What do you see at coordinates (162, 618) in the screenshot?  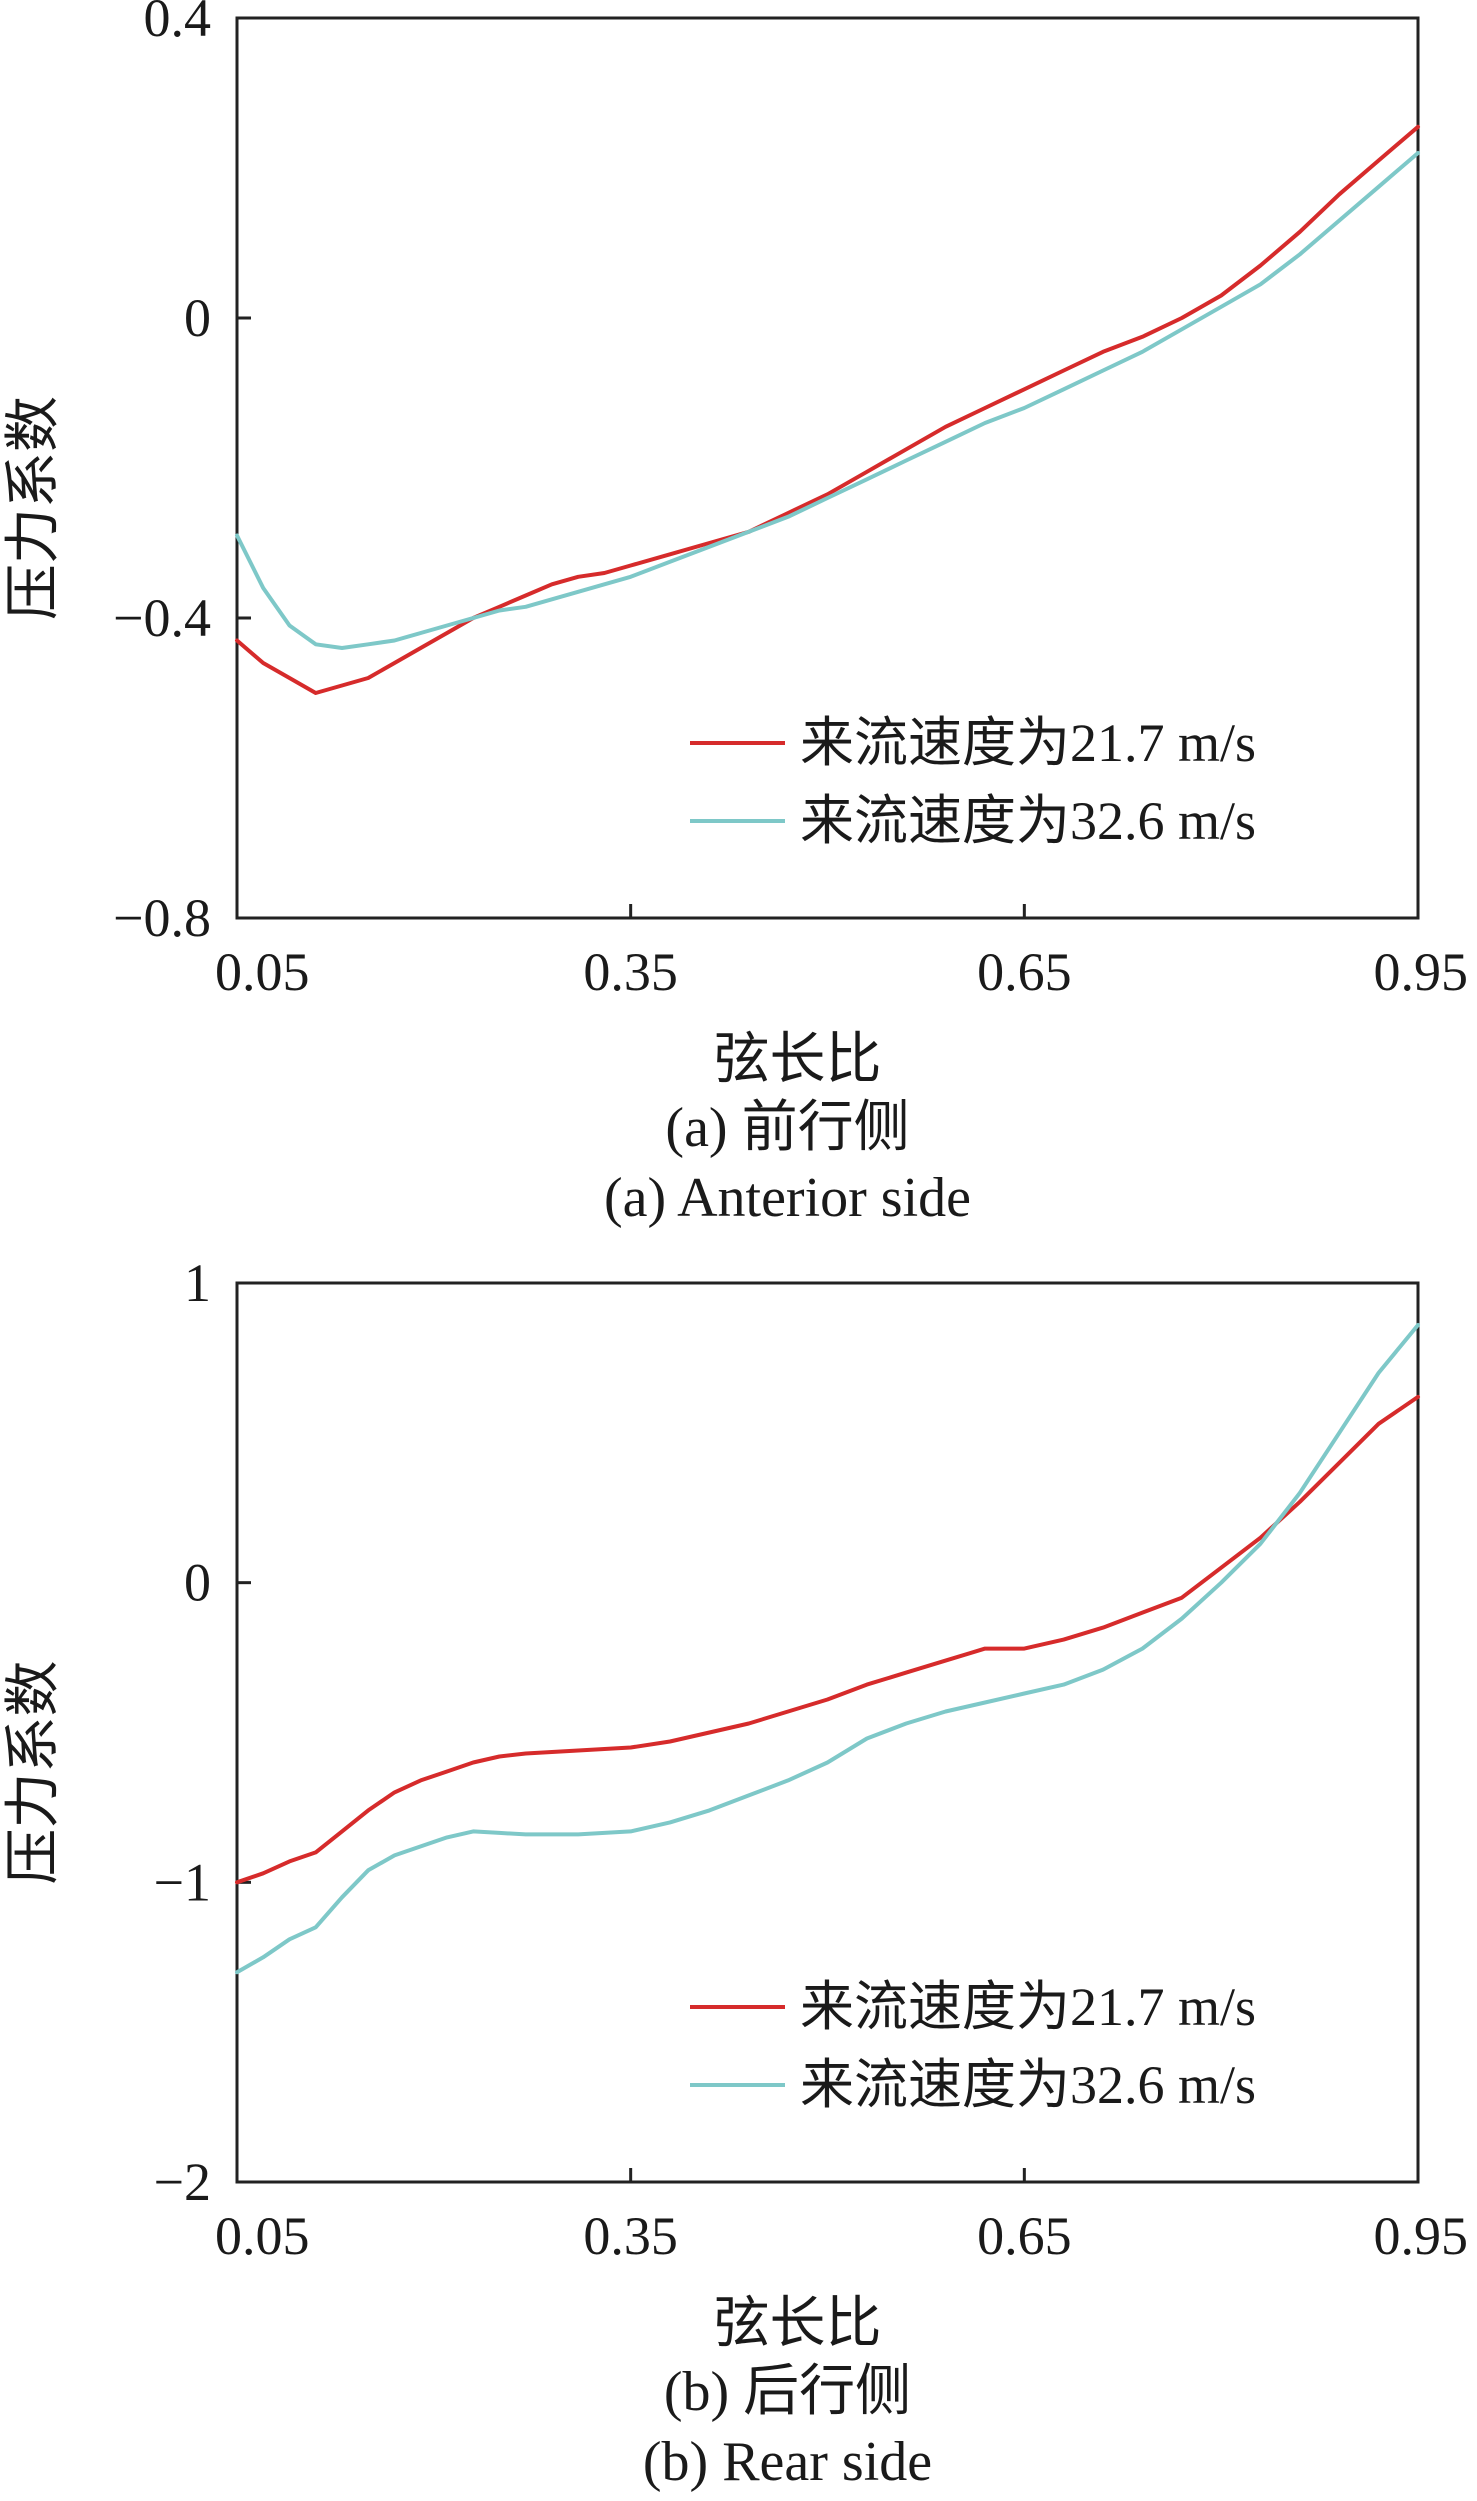 I see `y-tick-label: −0.4` at bounding box center [162, 618].